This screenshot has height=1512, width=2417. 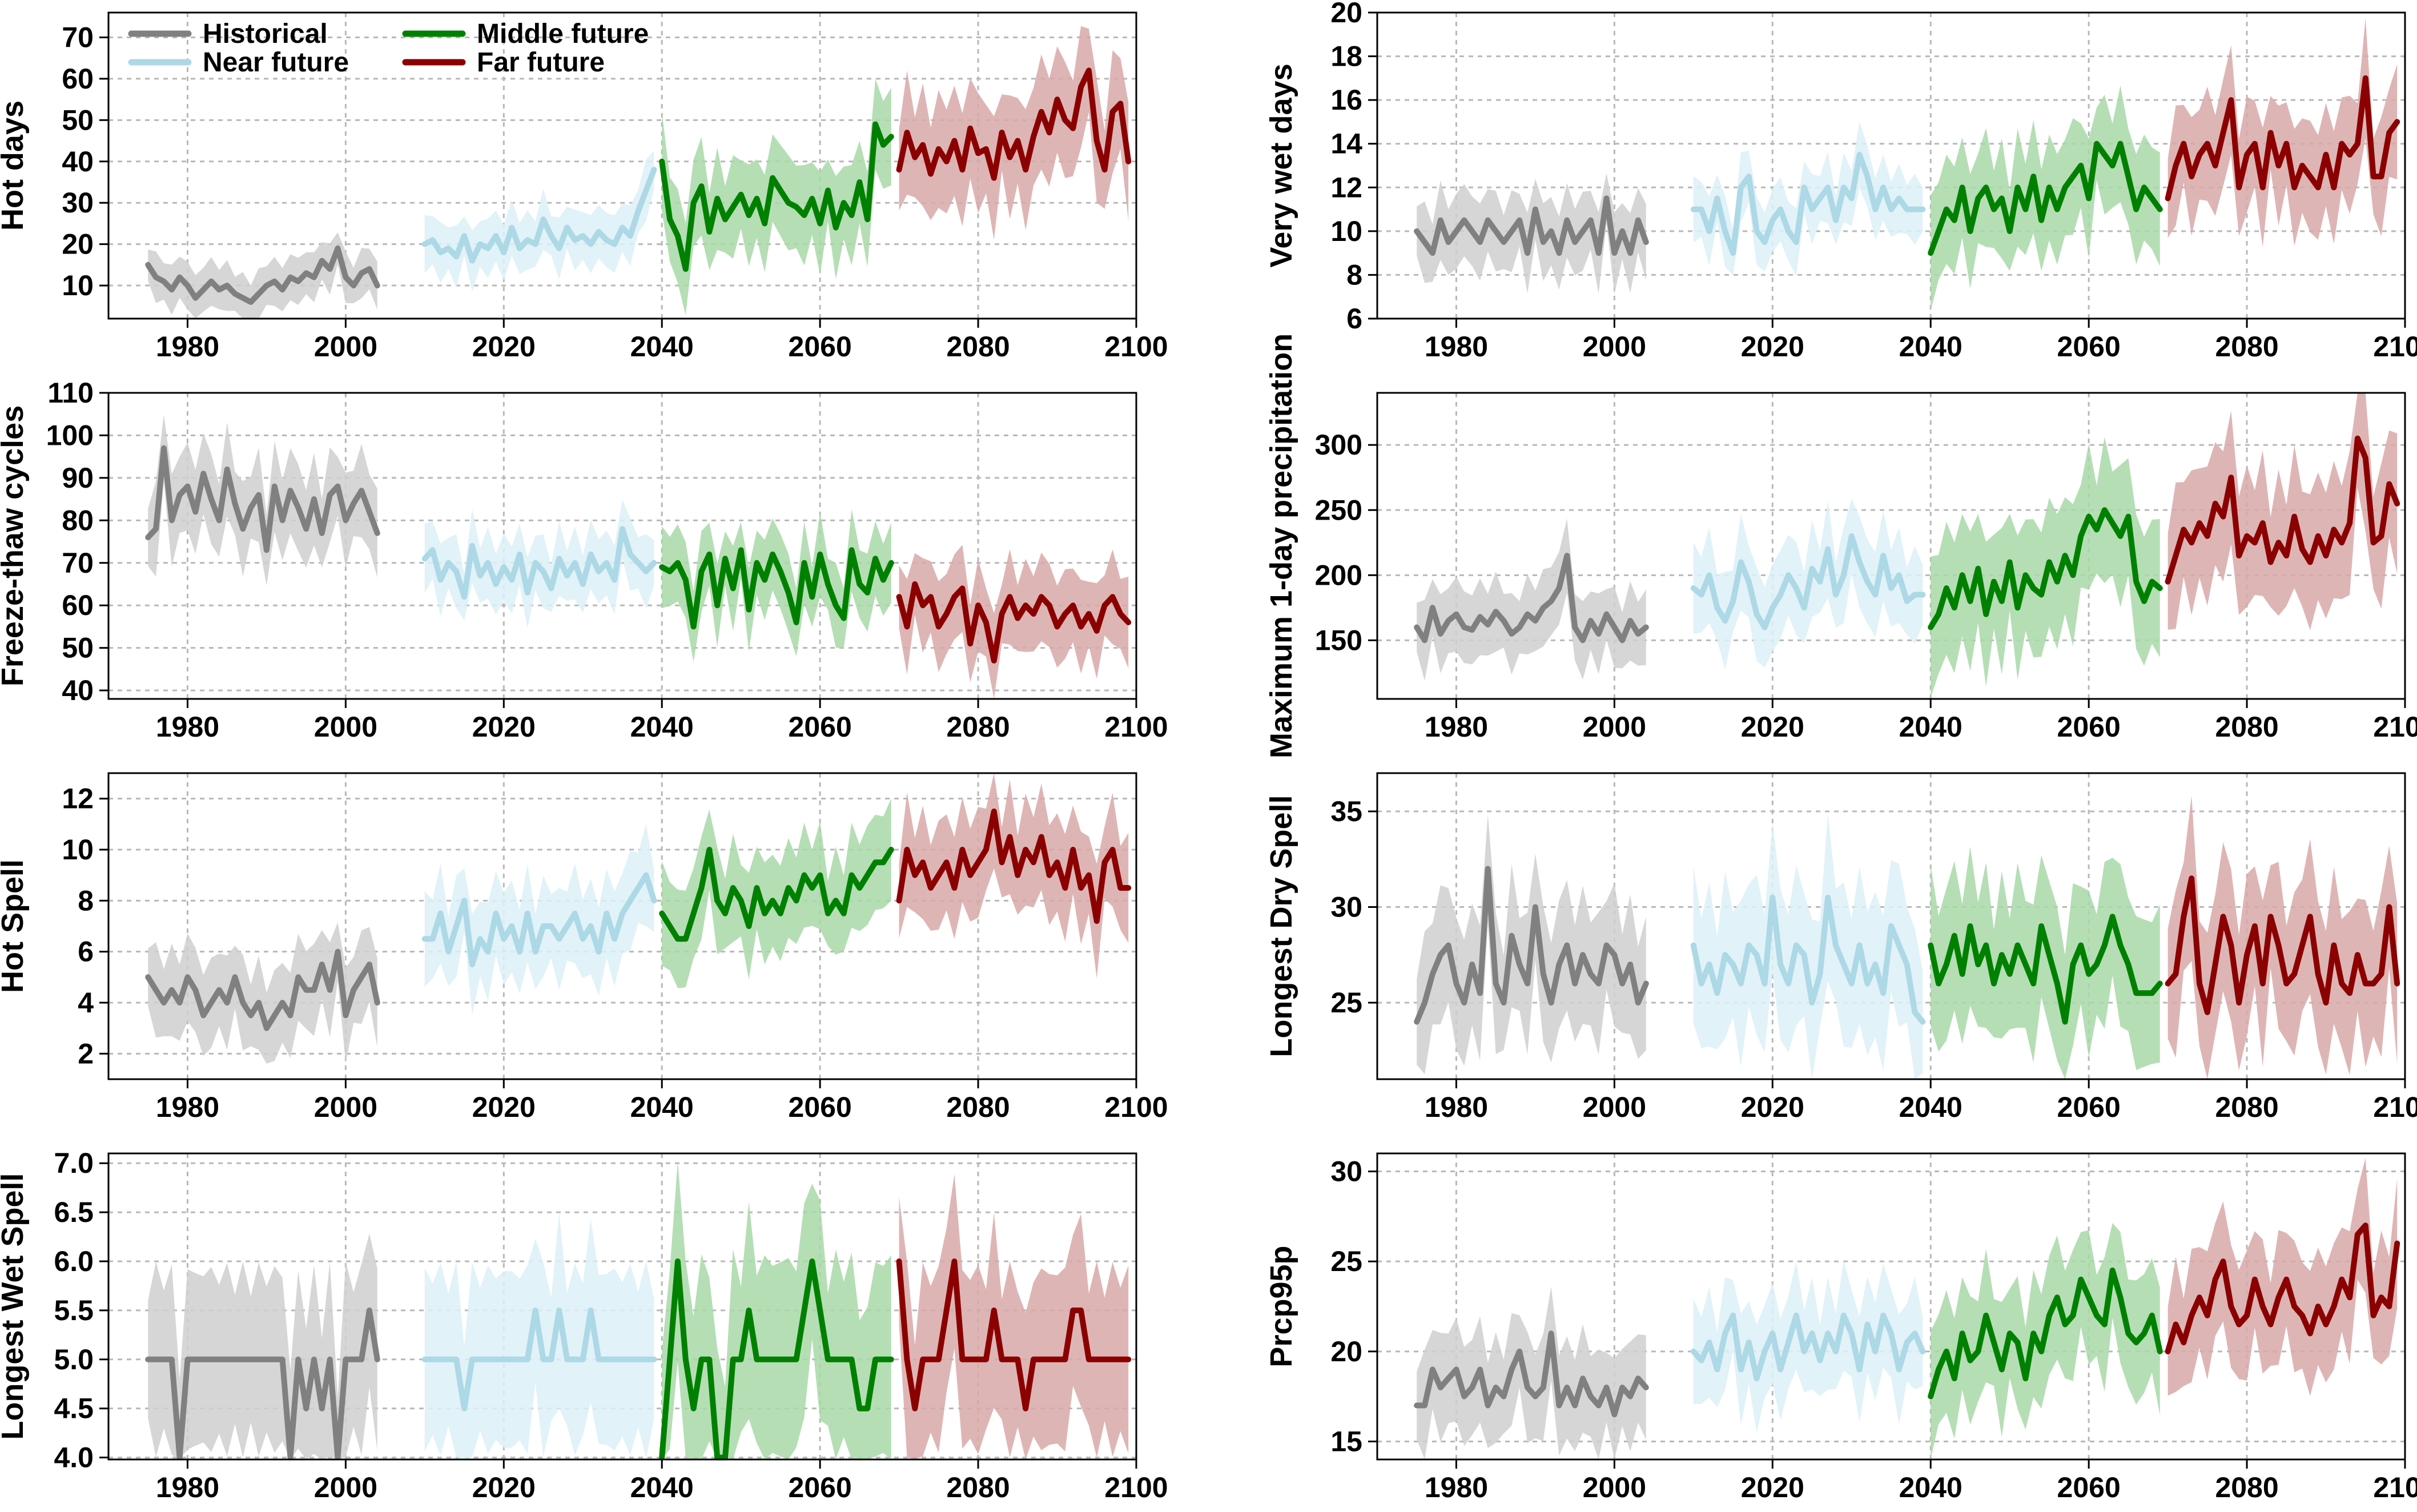 What do you see at coordinates (15, 1306) in the screenshot?
I see `y-axis-title: Longest Wet Spell` at bounding box center [15, 1306].